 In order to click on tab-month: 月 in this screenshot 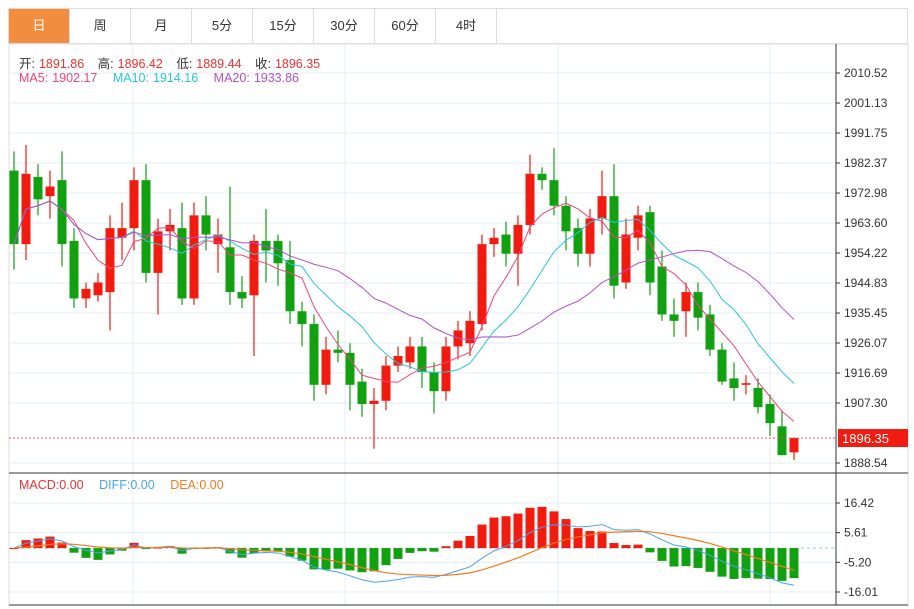, I will do `click(161, 26)`.